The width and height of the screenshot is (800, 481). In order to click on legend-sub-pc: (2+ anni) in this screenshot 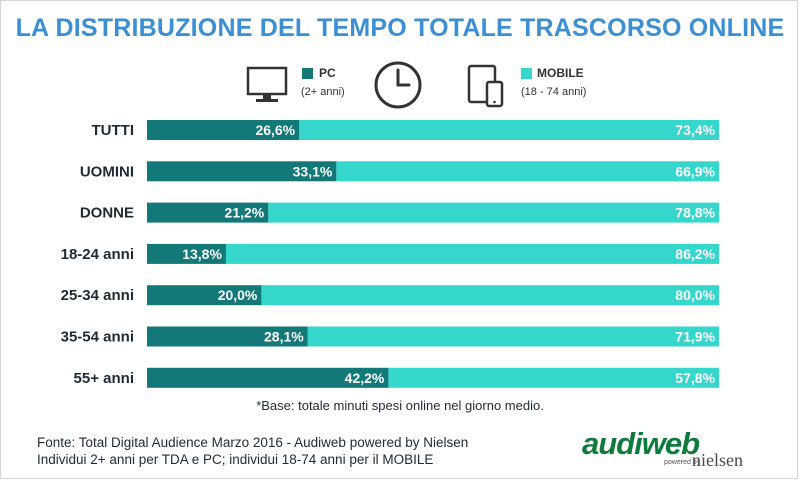, I will do `click(323, 92)`.